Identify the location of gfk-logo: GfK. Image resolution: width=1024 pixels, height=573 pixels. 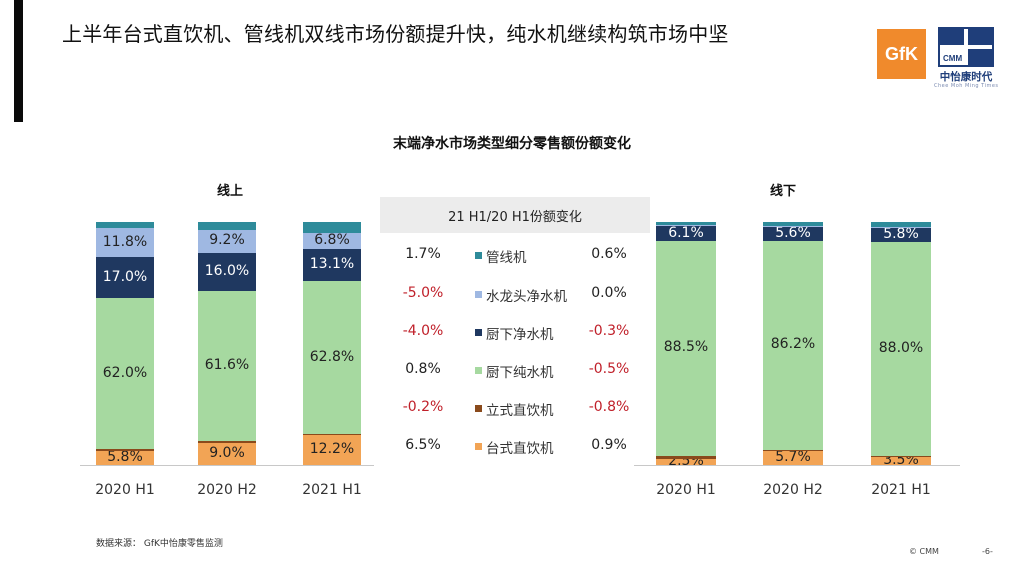
(901, 54).